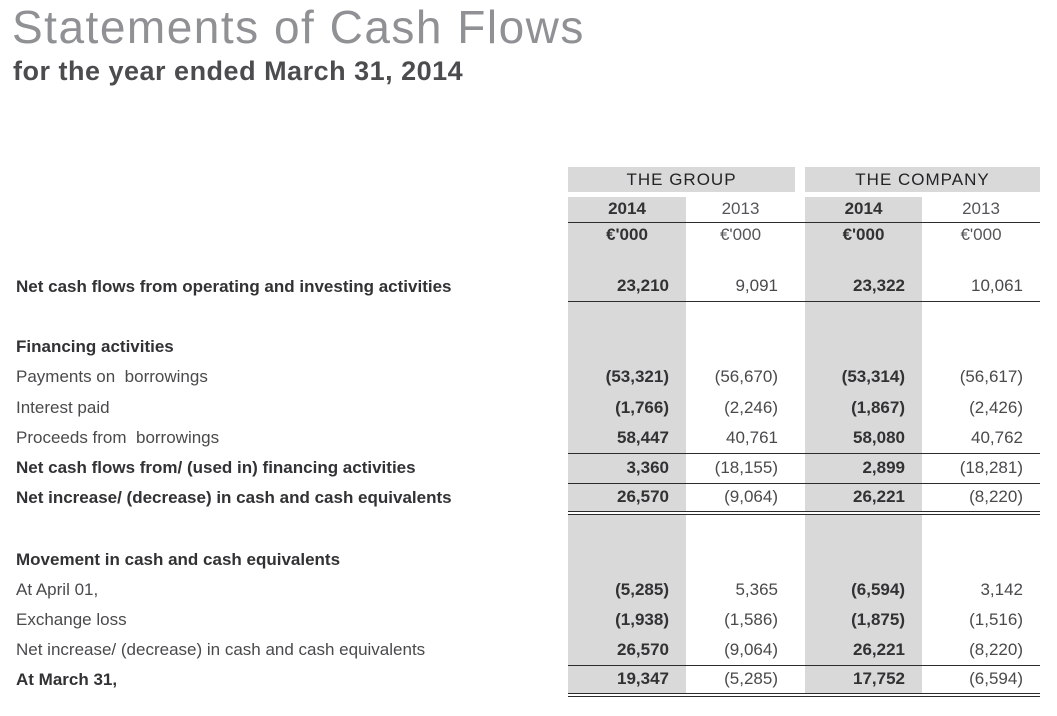 This screenshot has width=1057, height=716. What do you see at coordinates (863, 590) in the screenshot?
I see `cell-company-2014: (6,594)` at bounding box center [863, 590].